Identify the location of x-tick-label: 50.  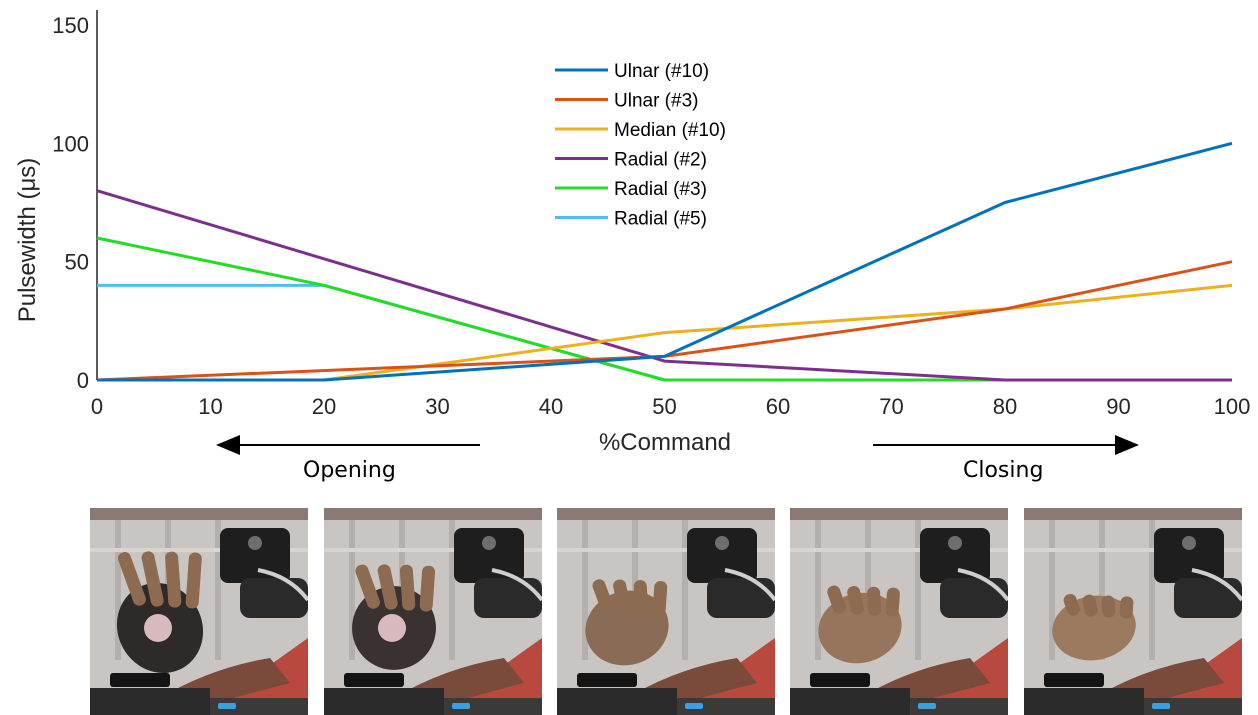
(664, 406).